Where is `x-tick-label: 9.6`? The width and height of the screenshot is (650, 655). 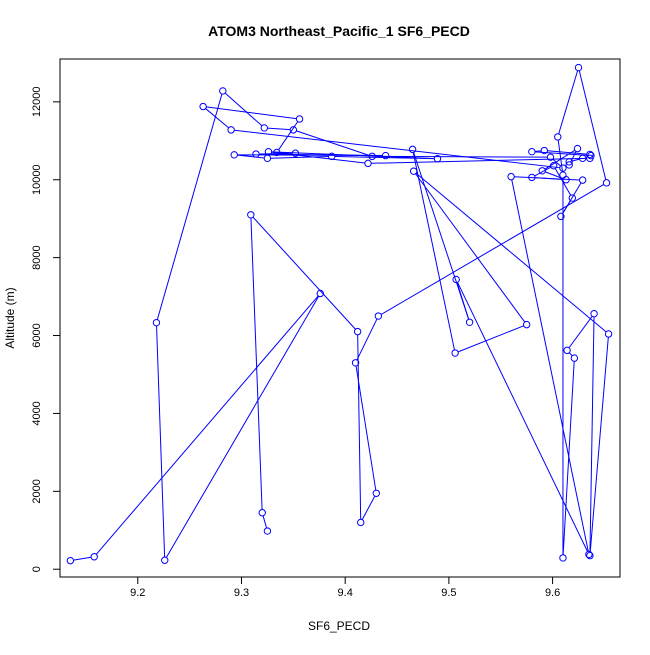 x-tick-label: 9.6 is located at coordinates (552, 593).